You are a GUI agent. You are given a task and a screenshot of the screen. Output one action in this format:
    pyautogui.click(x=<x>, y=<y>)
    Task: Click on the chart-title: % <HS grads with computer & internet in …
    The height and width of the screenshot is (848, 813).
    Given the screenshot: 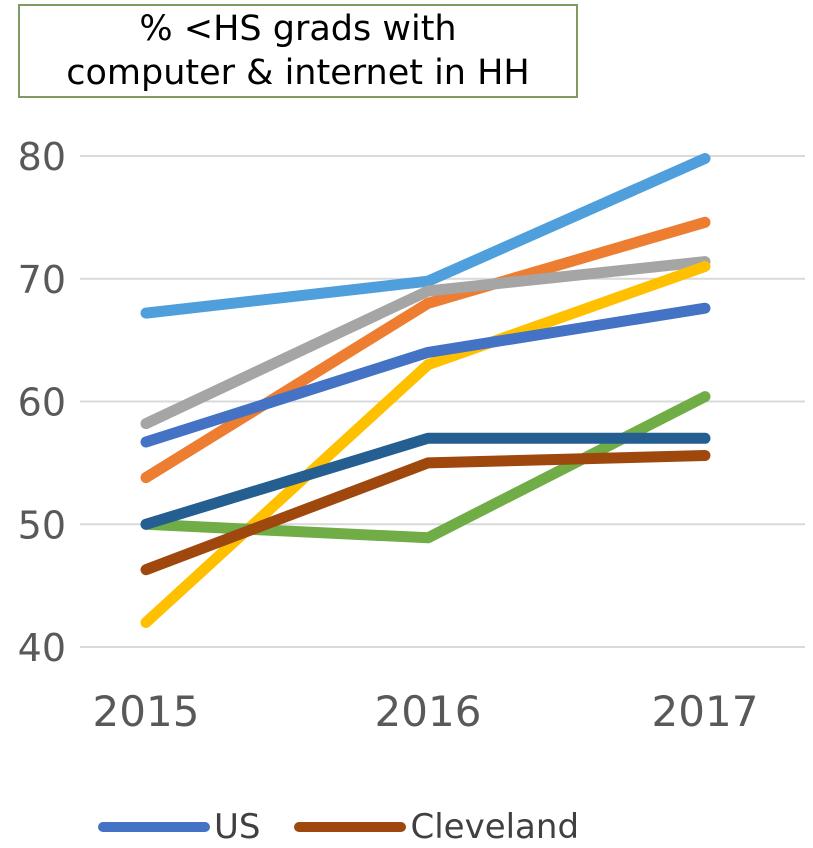 What is the action you would take?
    pyautogui.click(x=298, y=51)
    